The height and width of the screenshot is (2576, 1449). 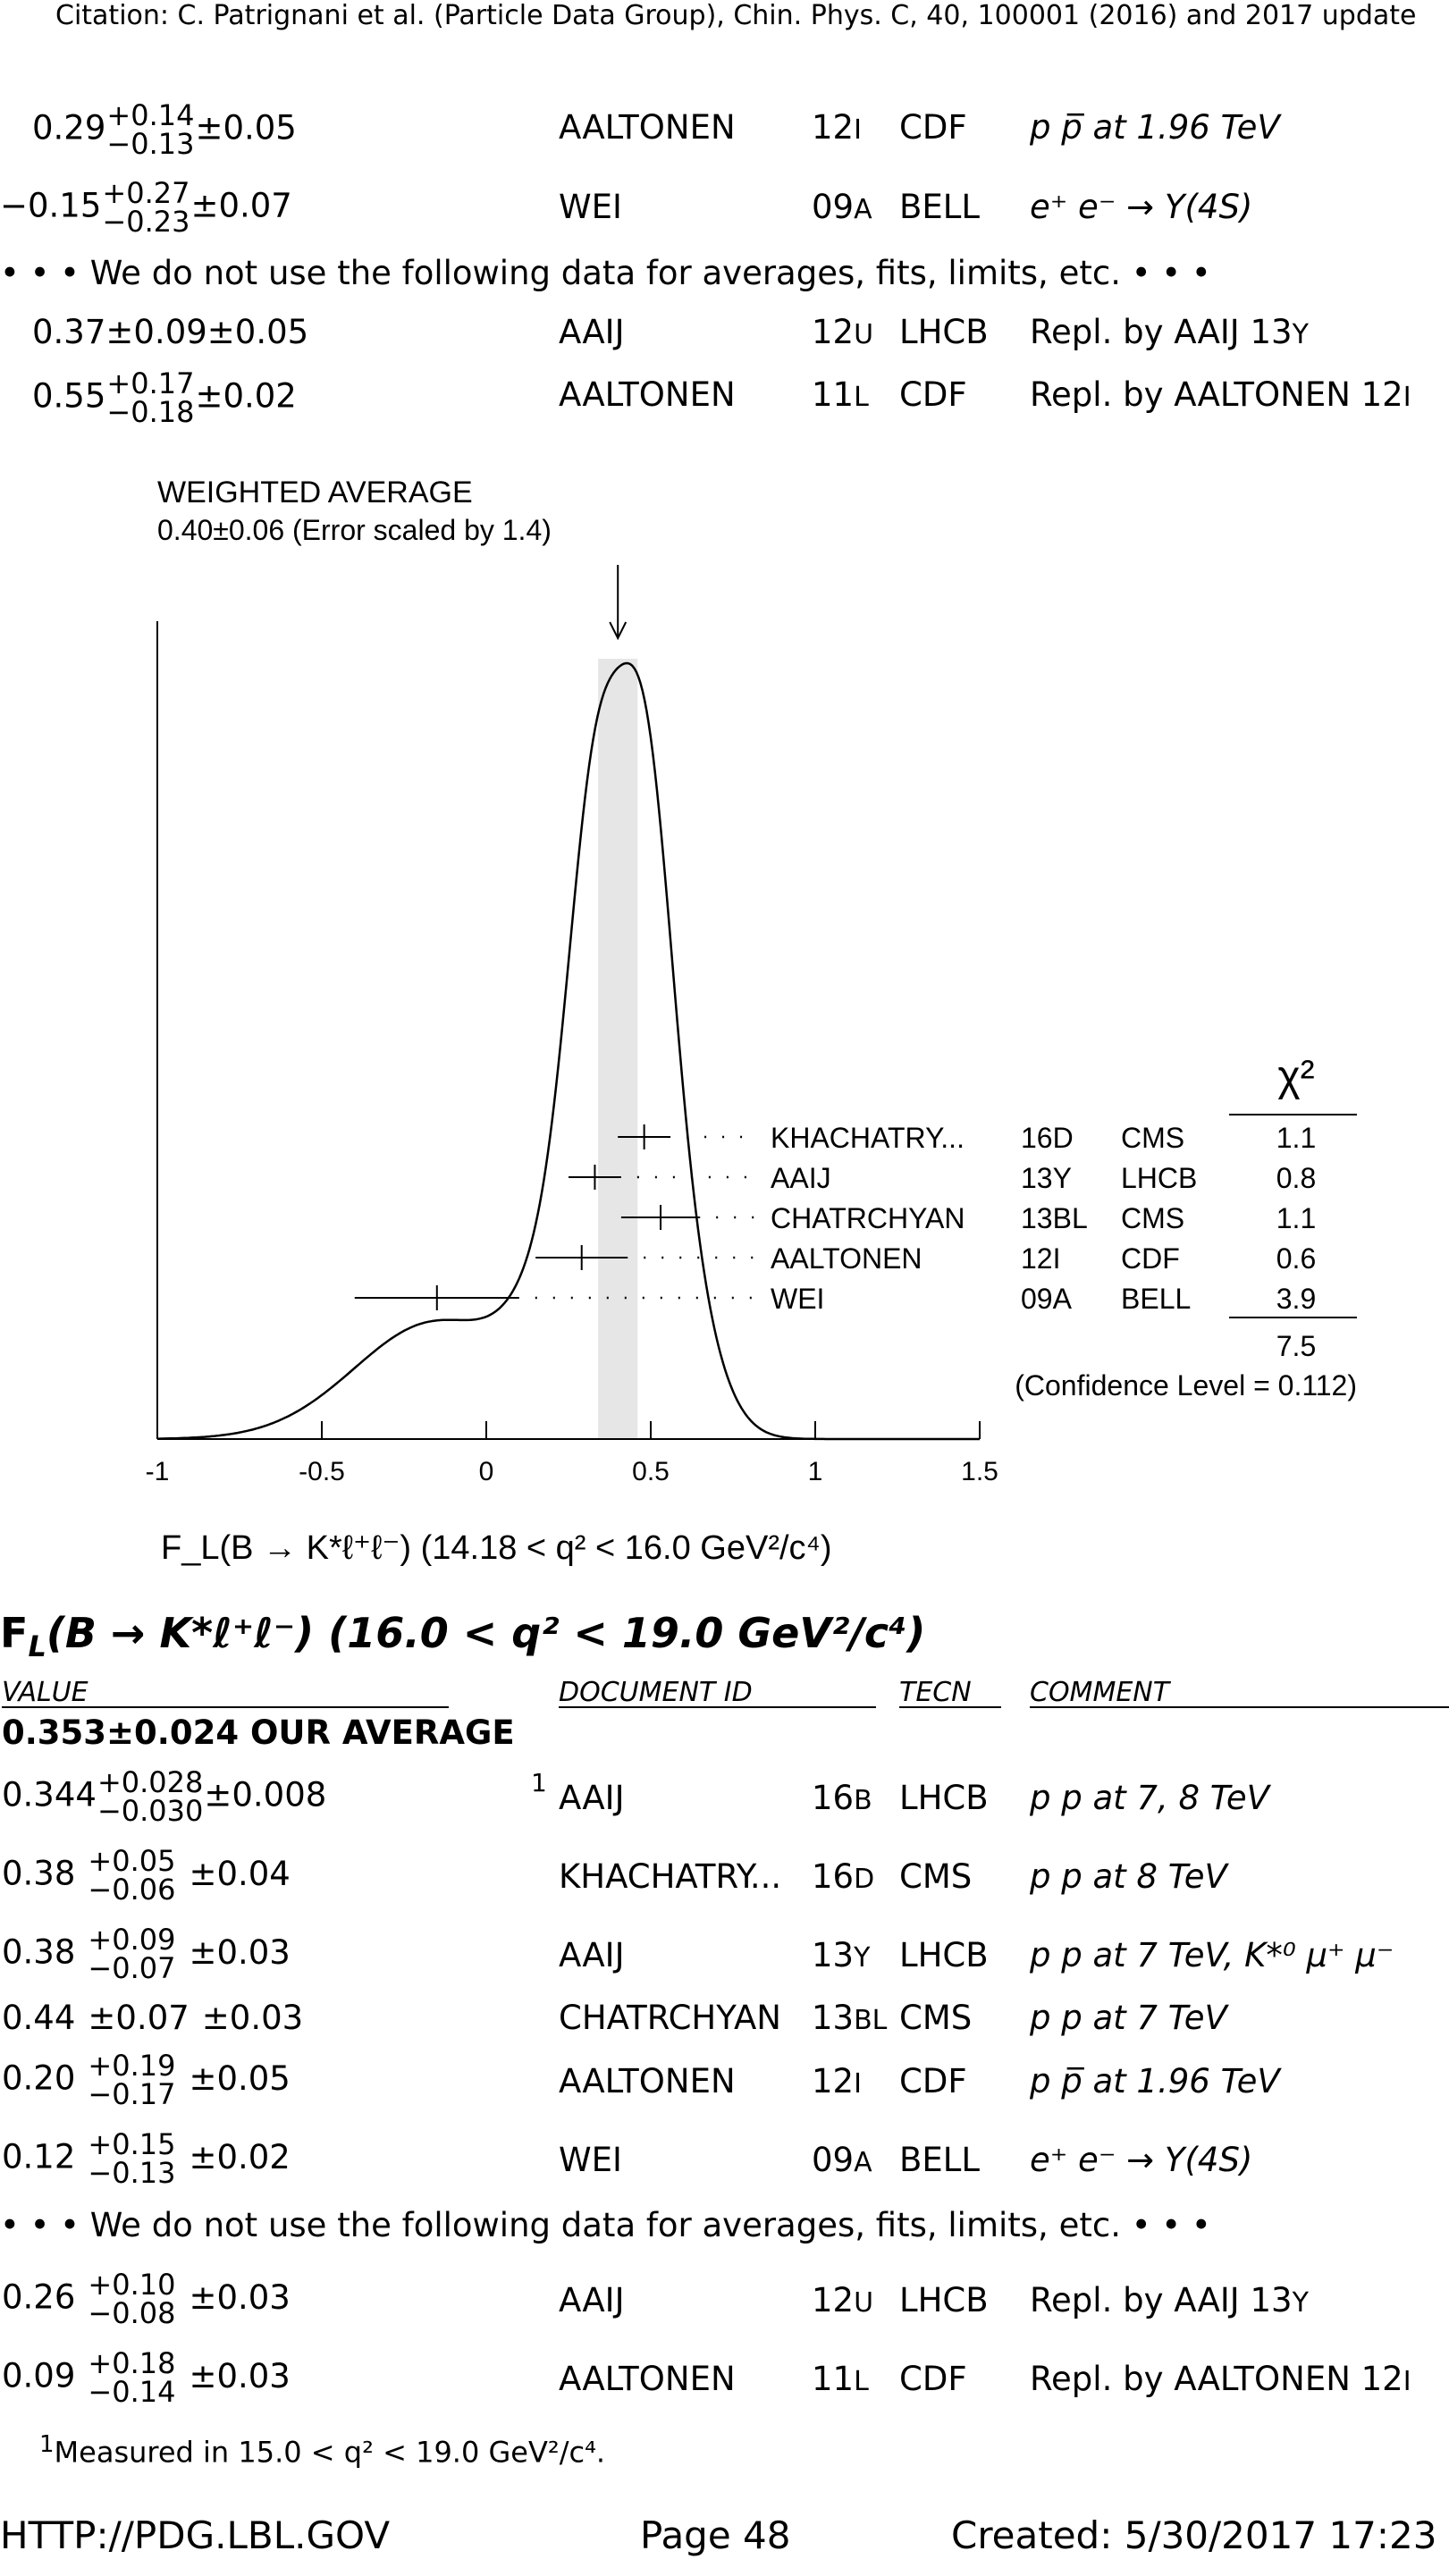 What do you see at coordinates (936, 1693) in the screenshot?
I see `column-header-tecn: TECN` at bounding box center [936, 1693].